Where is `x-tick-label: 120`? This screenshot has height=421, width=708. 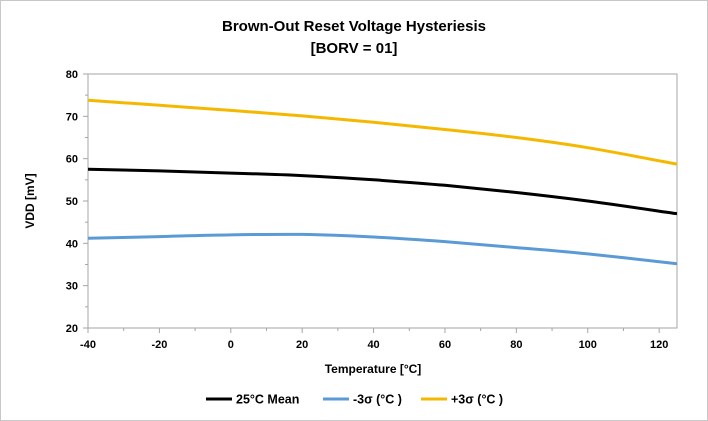
x-tick-label: 120 is located at coordinates (659, 345).